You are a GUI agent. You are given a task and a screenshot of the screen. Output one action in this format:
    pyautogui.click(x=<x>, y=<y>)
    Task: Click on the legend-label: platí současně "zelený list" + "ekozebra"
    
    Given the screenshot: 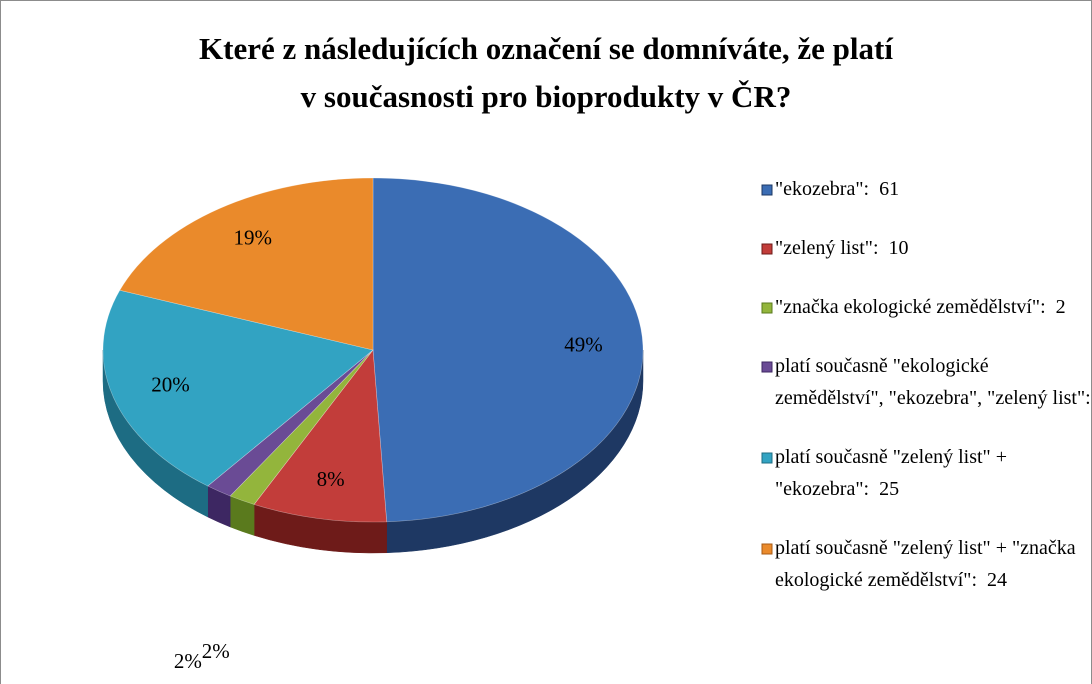 What is the action you would take?
    pyautogui.click(x=891, y=473)
    